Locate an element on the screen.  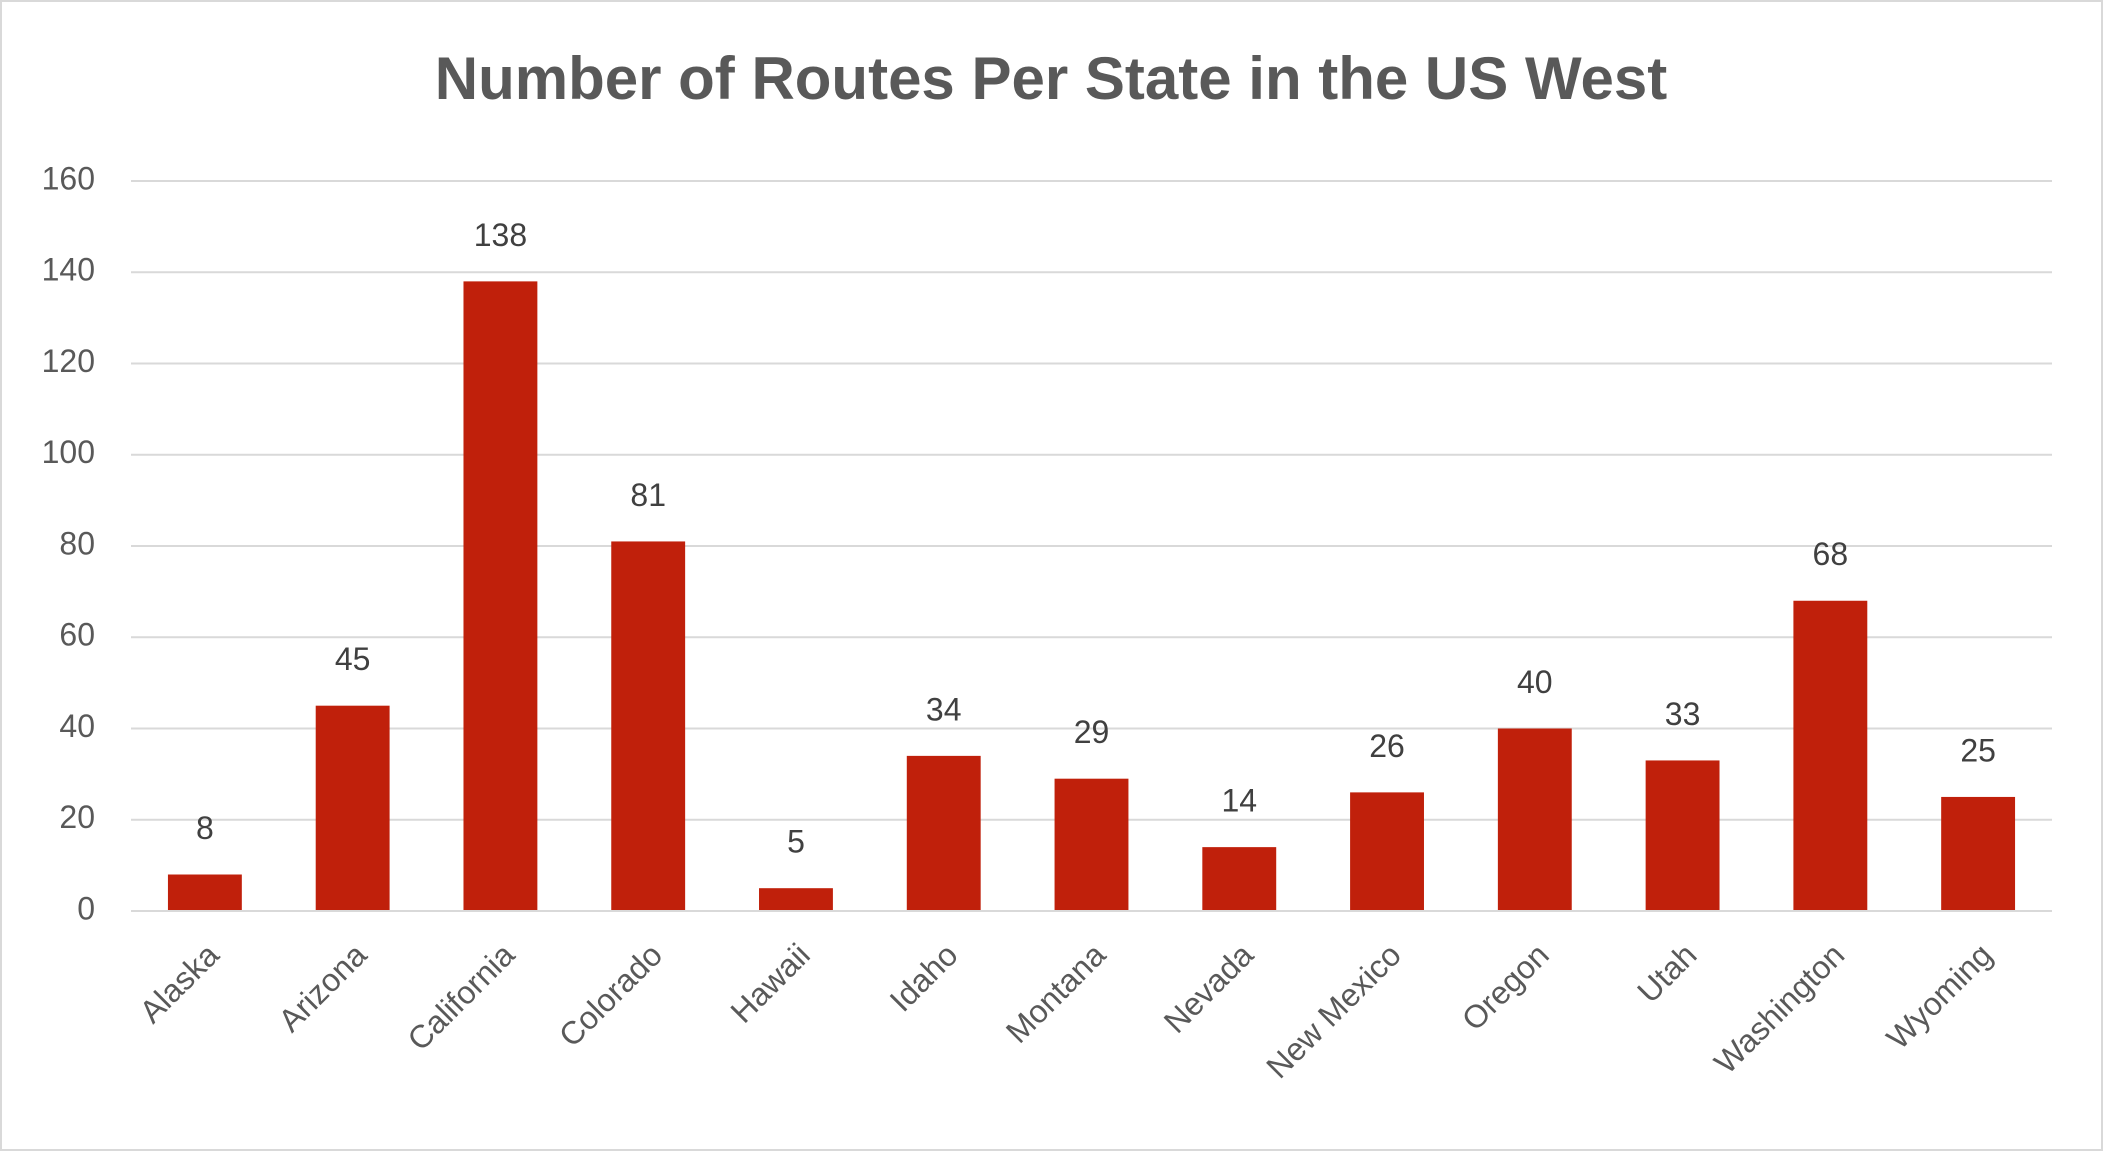
y-tick-label: 140 is located at coordinates (68, 270).